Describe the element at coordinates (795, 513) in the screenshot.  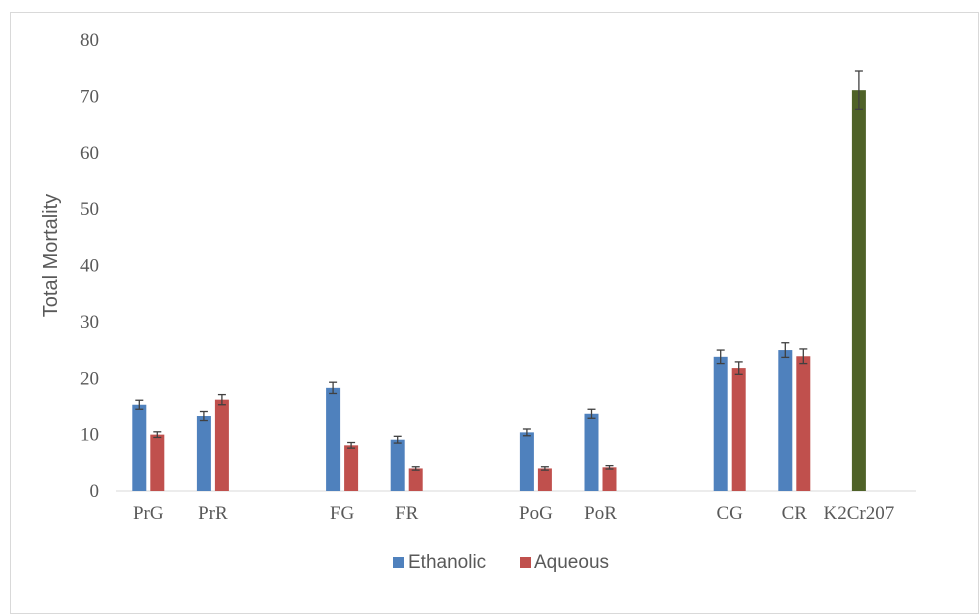
I see `category-label: CR` at that location.